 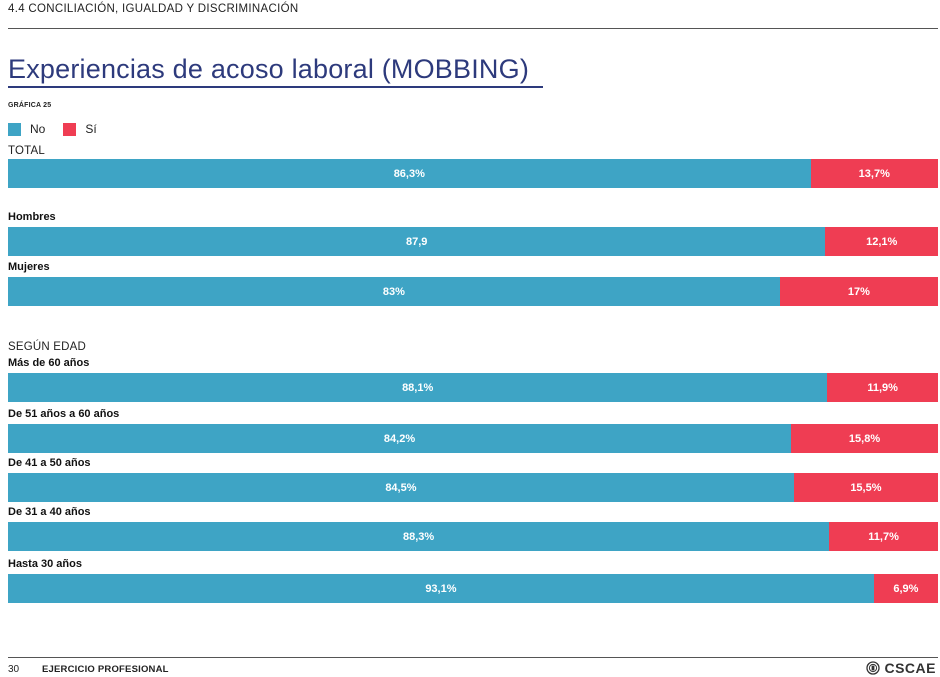 What do you see at coordinates (49, 512) in the screenshot?
I see `bar-label: De 31 a 40 años` at bounding box center [49, 512].